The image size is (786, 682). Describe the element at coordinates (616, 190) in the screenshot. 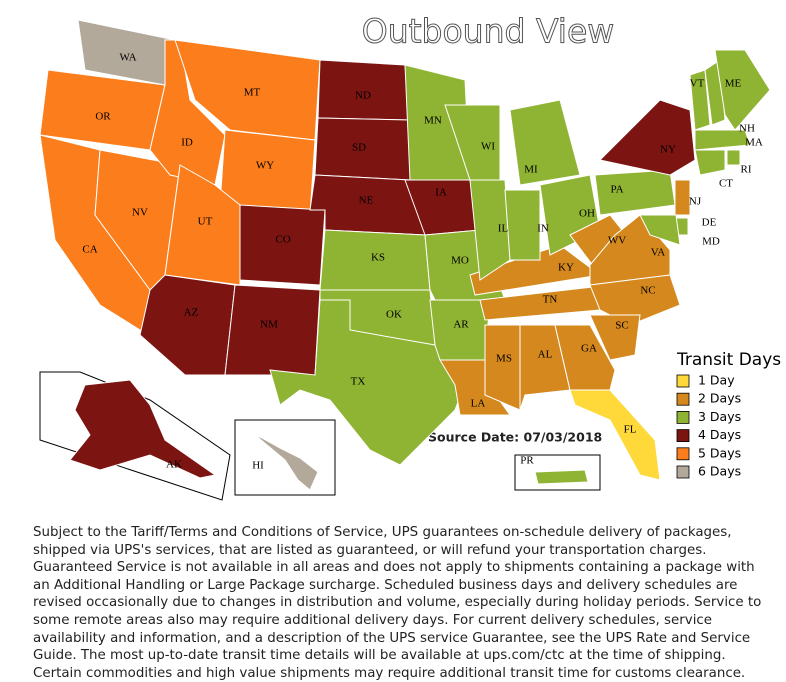

I see `state-label: PA` at that location.